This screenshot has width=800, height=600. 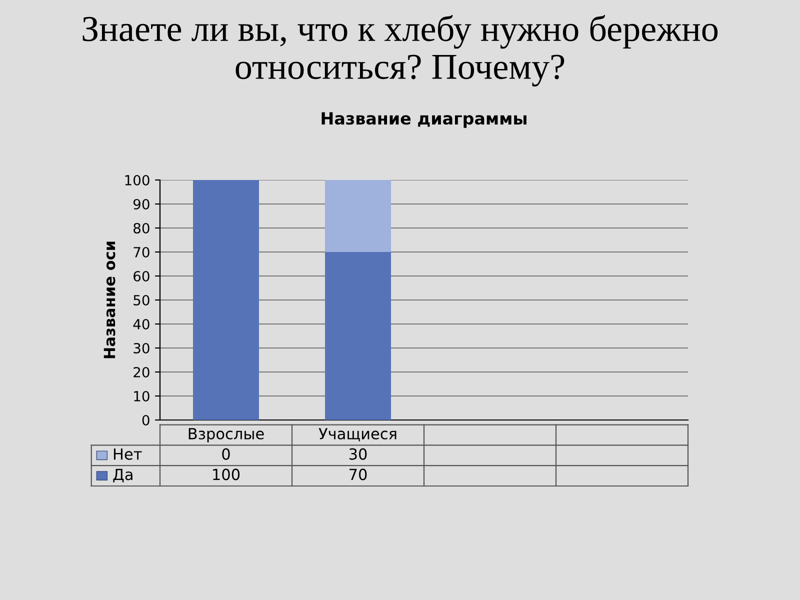 I want to click on data-label: 100, so click(x=226, y=474).